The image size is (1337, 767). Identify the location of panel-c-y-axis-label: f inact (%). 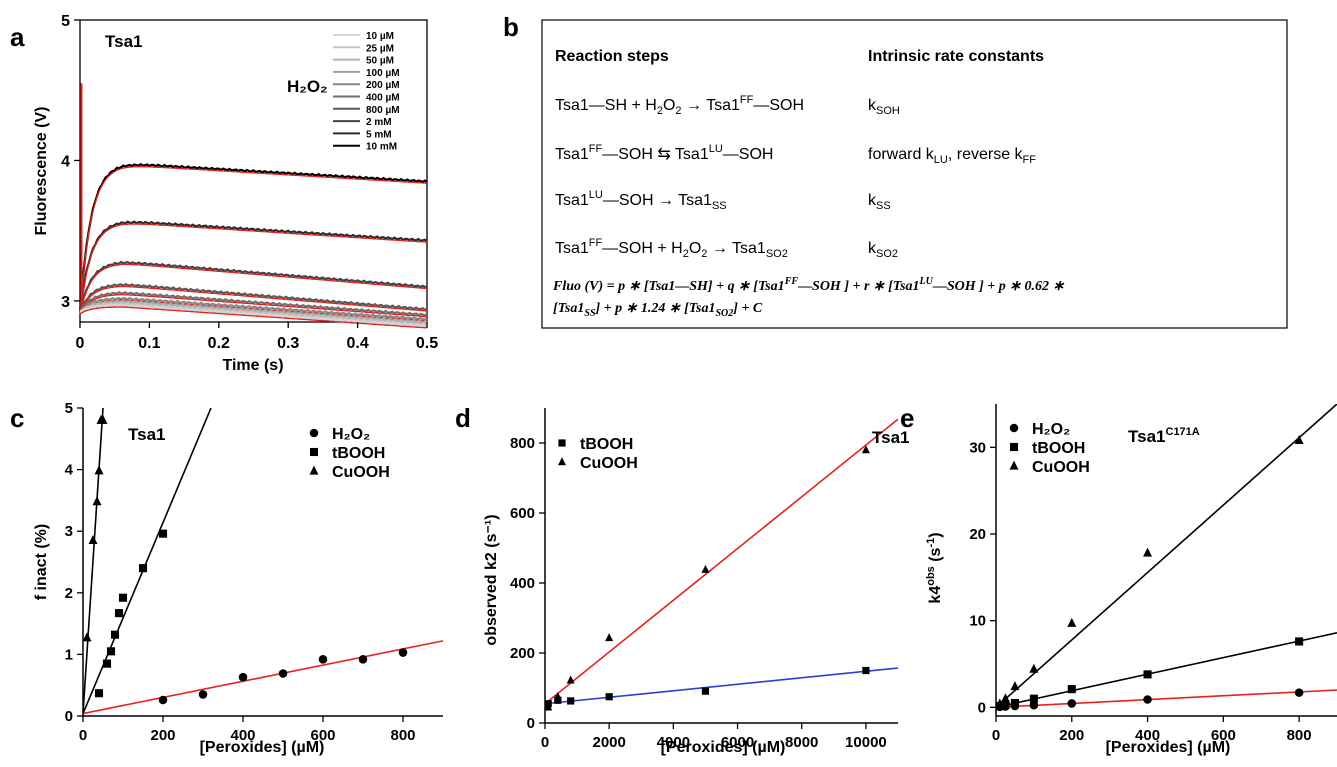
(41, 562).